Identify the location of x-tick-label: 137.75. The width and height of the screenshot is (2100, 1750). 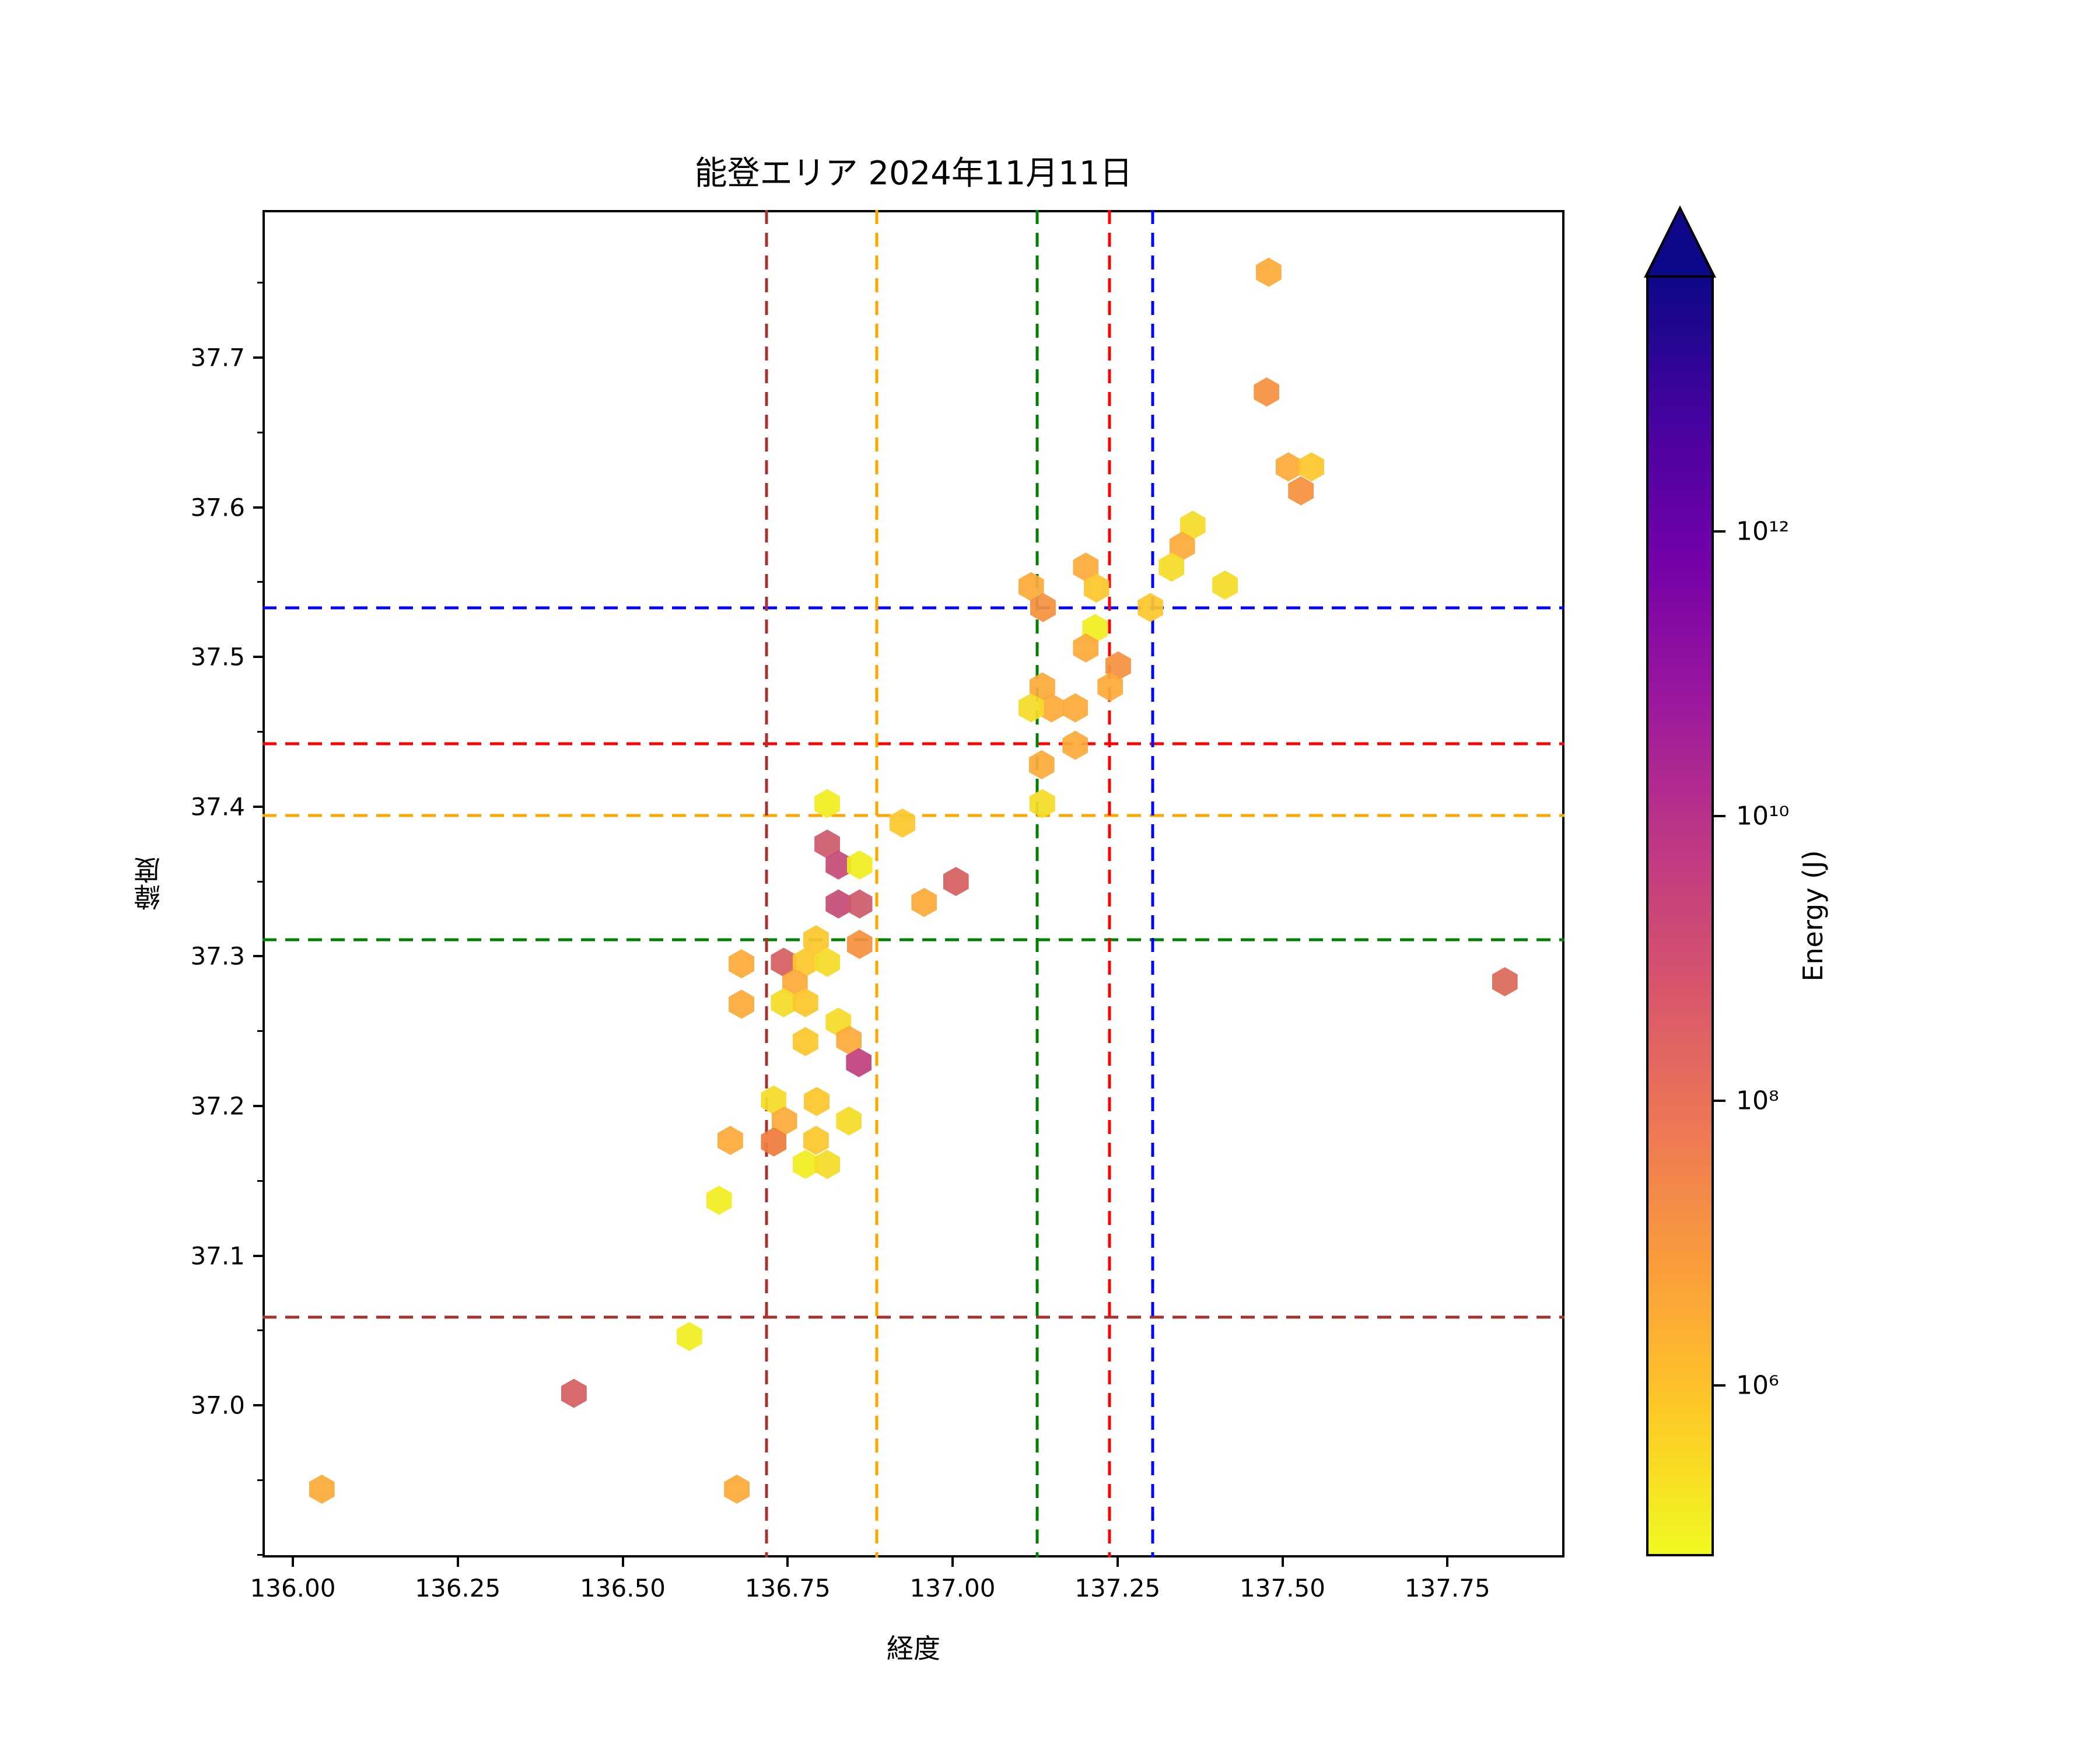
(1447, 1588).